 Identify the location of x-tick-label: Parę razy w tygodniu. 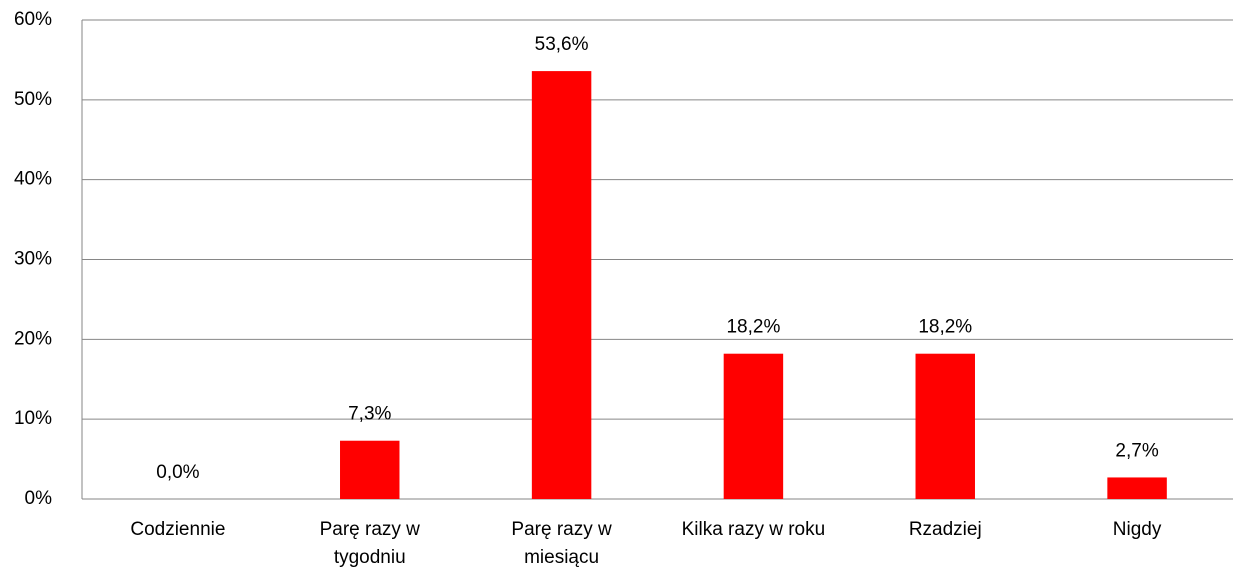
(369, 543).